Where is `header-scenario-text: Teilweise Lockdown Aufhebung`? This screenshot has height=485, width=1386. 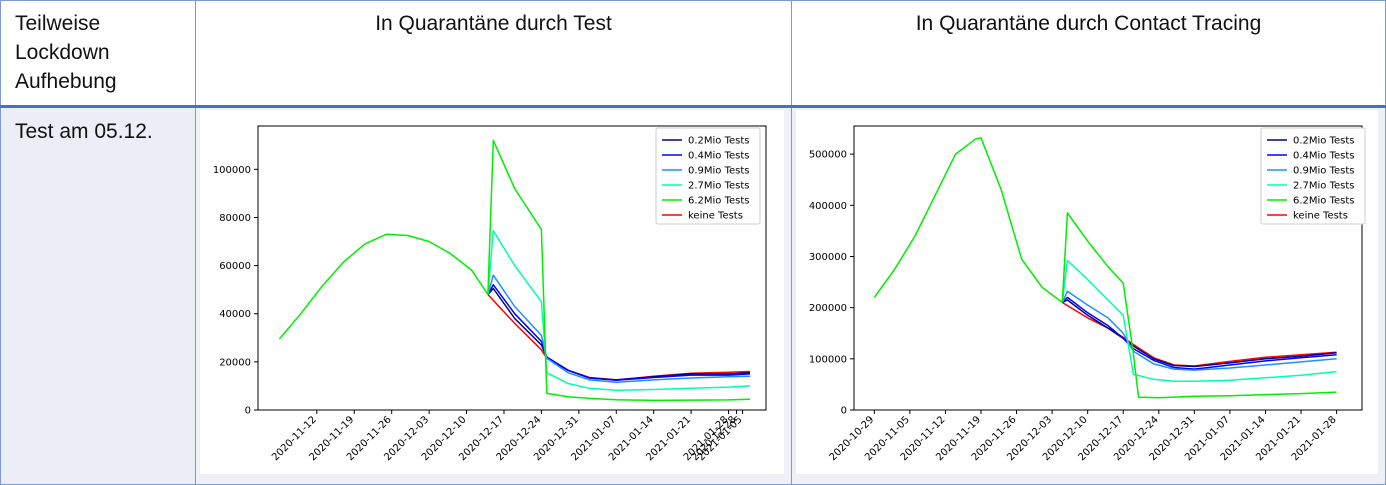 header-scenario-text: Teilweise Lockdown Aufhebung is located at coordinates (66, 52).